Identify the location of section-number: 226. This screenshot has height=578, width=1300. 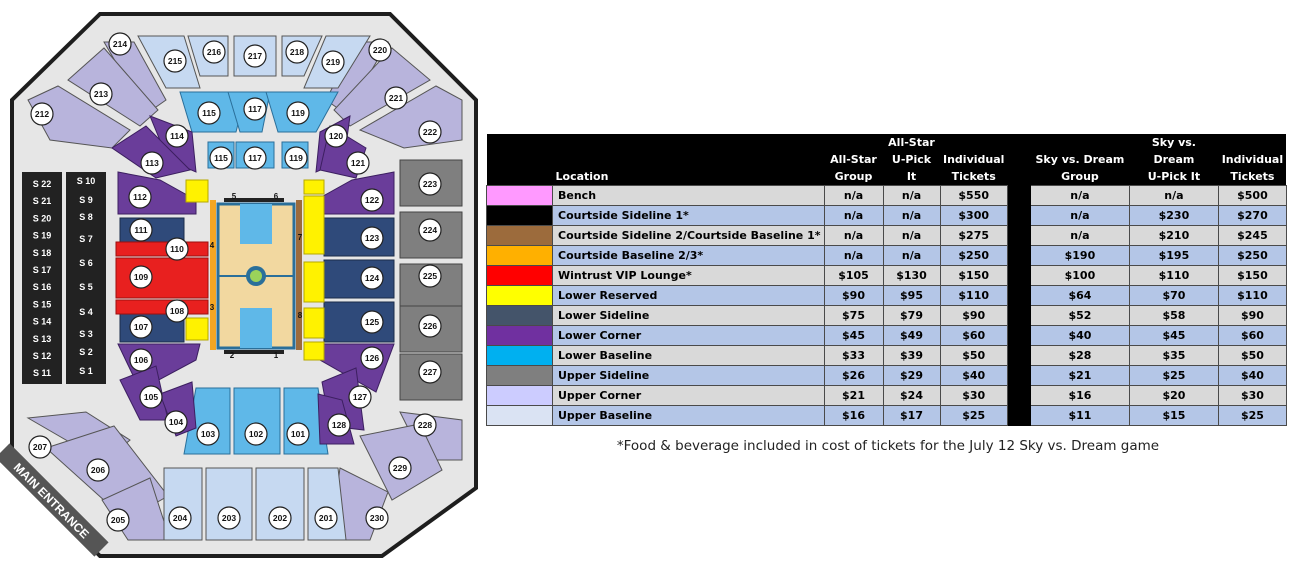
(430, 326).